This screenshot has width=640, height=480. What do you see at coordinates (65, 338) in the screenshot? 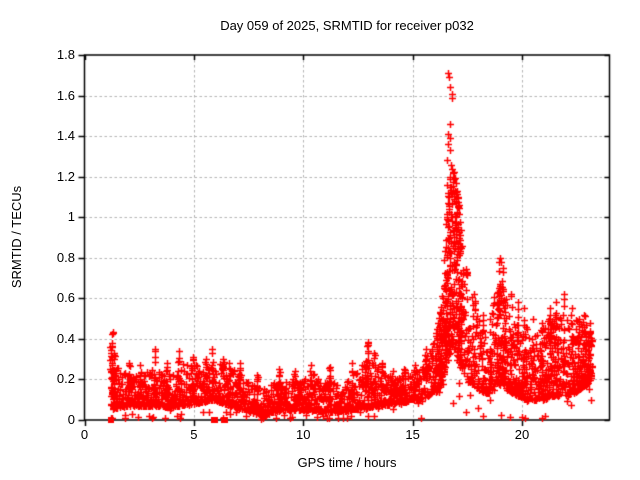
I see `y-tick-label: 0.4` at bounding box center [65, 338].